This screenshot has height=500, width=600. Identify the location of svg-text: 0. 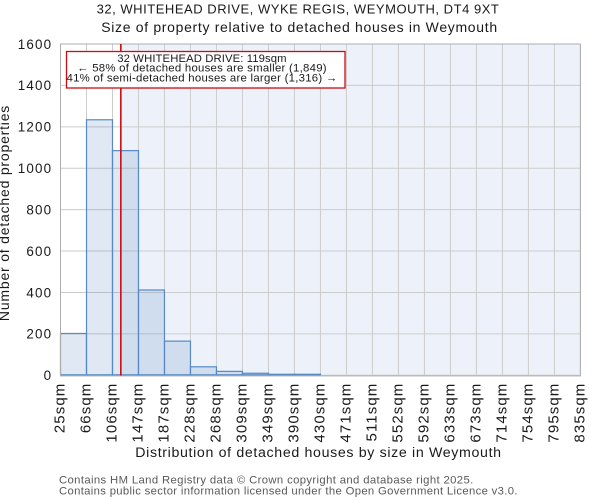
(48, 375).